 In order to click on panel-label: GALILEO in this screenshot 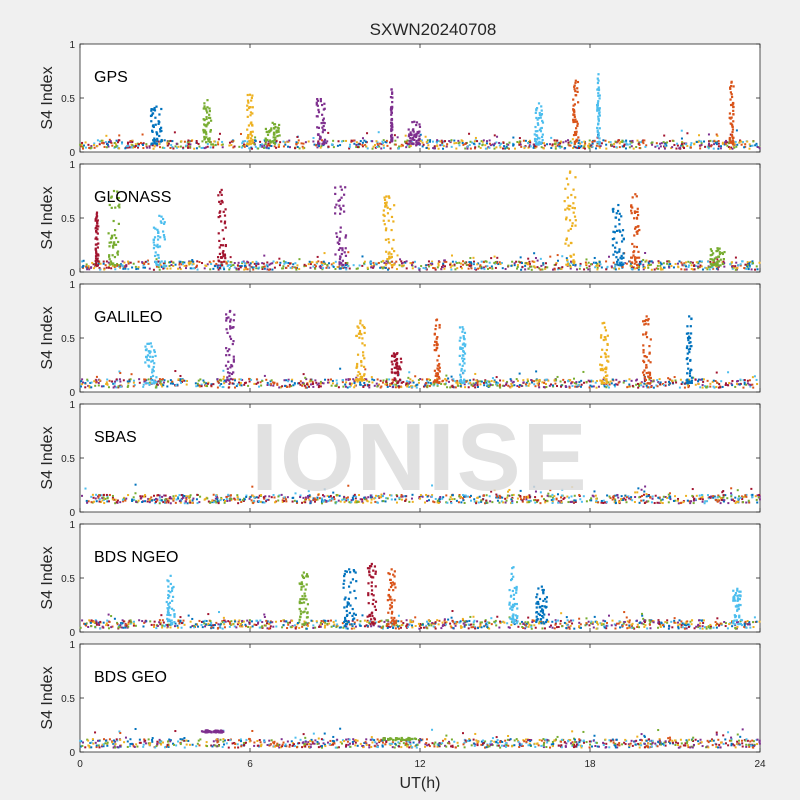, I will do `click(128, 317)`.